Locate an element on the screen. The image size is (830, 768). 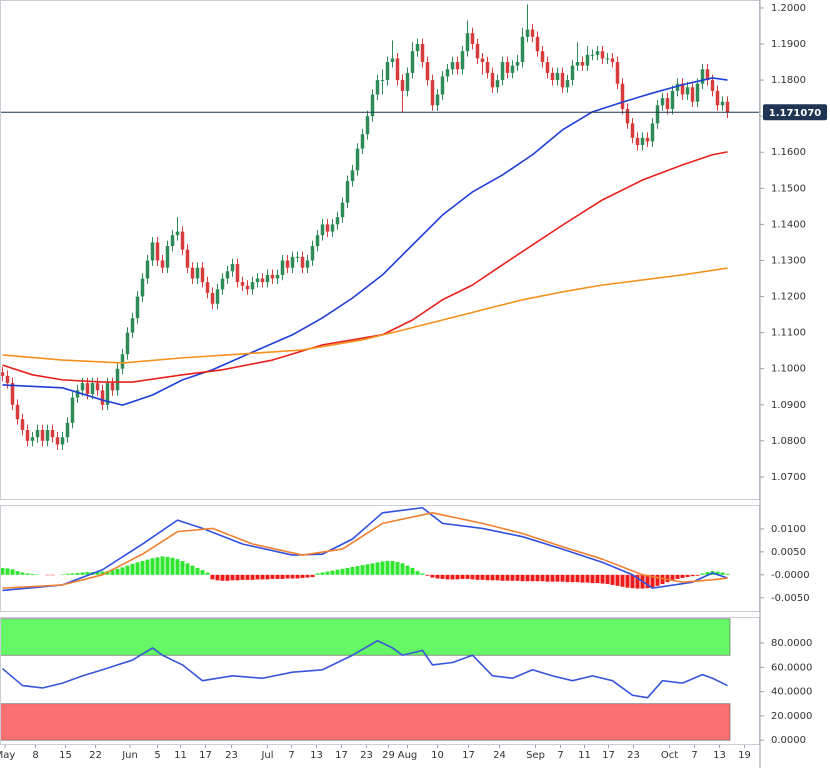
x-tick-label: 7 is located at coordinates (560, 755).